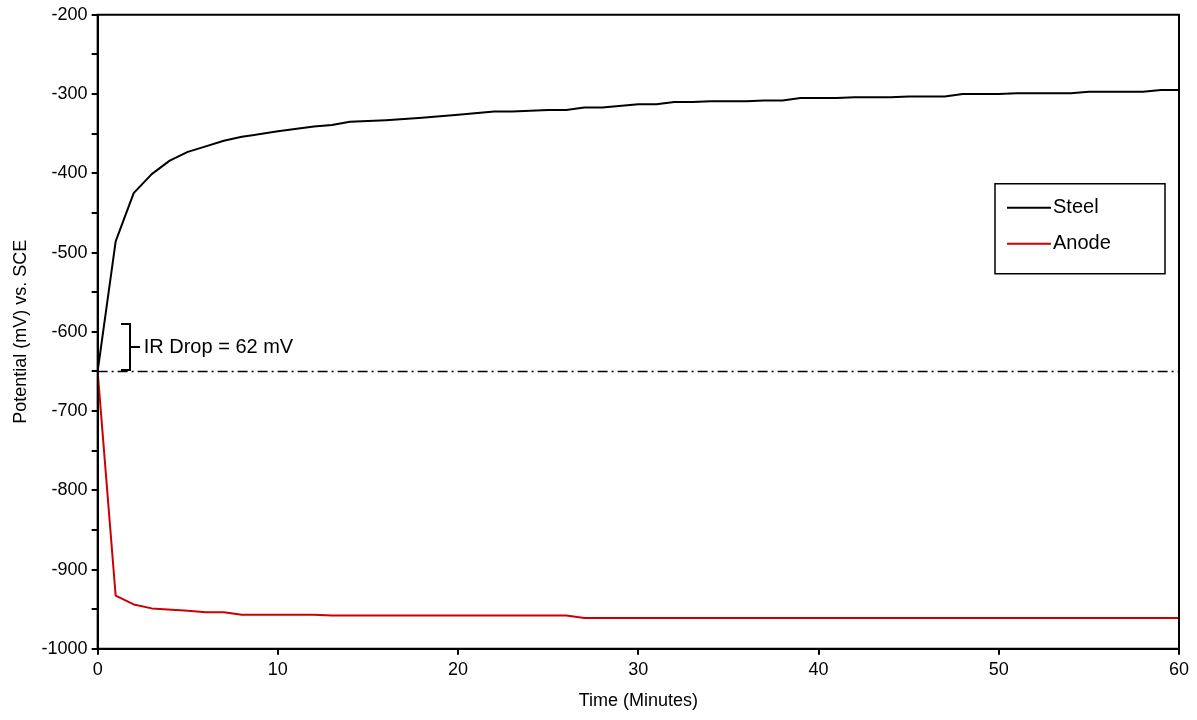 This screenshot has height=720, width=1197. I want to click on x-tick-label: 50, so click(998, 668).